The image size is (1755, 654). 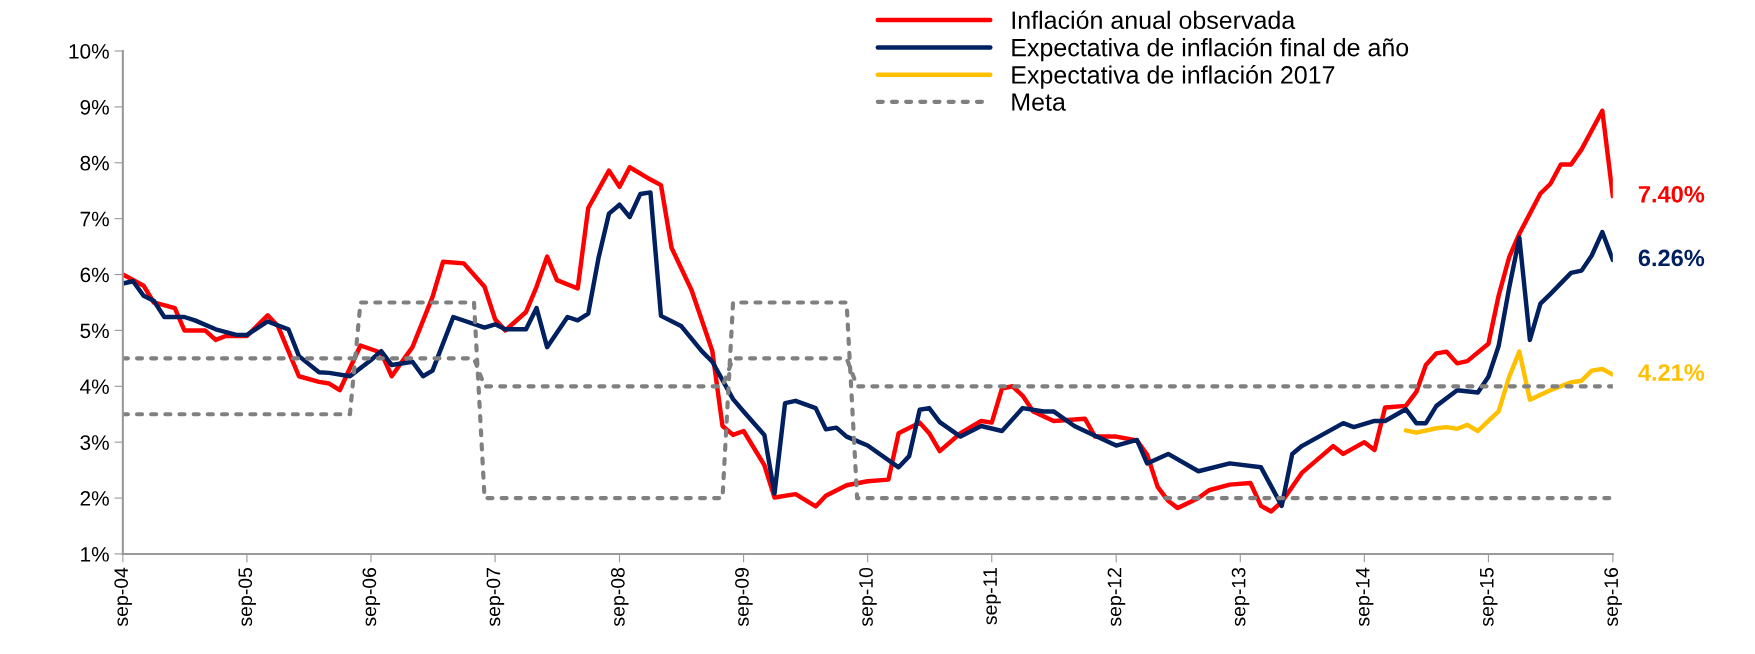 What do you see at coordinates (1116, 597) in the screenshot?
I see `x-tick-label: sep-12` at bounding box center [1116, 597].